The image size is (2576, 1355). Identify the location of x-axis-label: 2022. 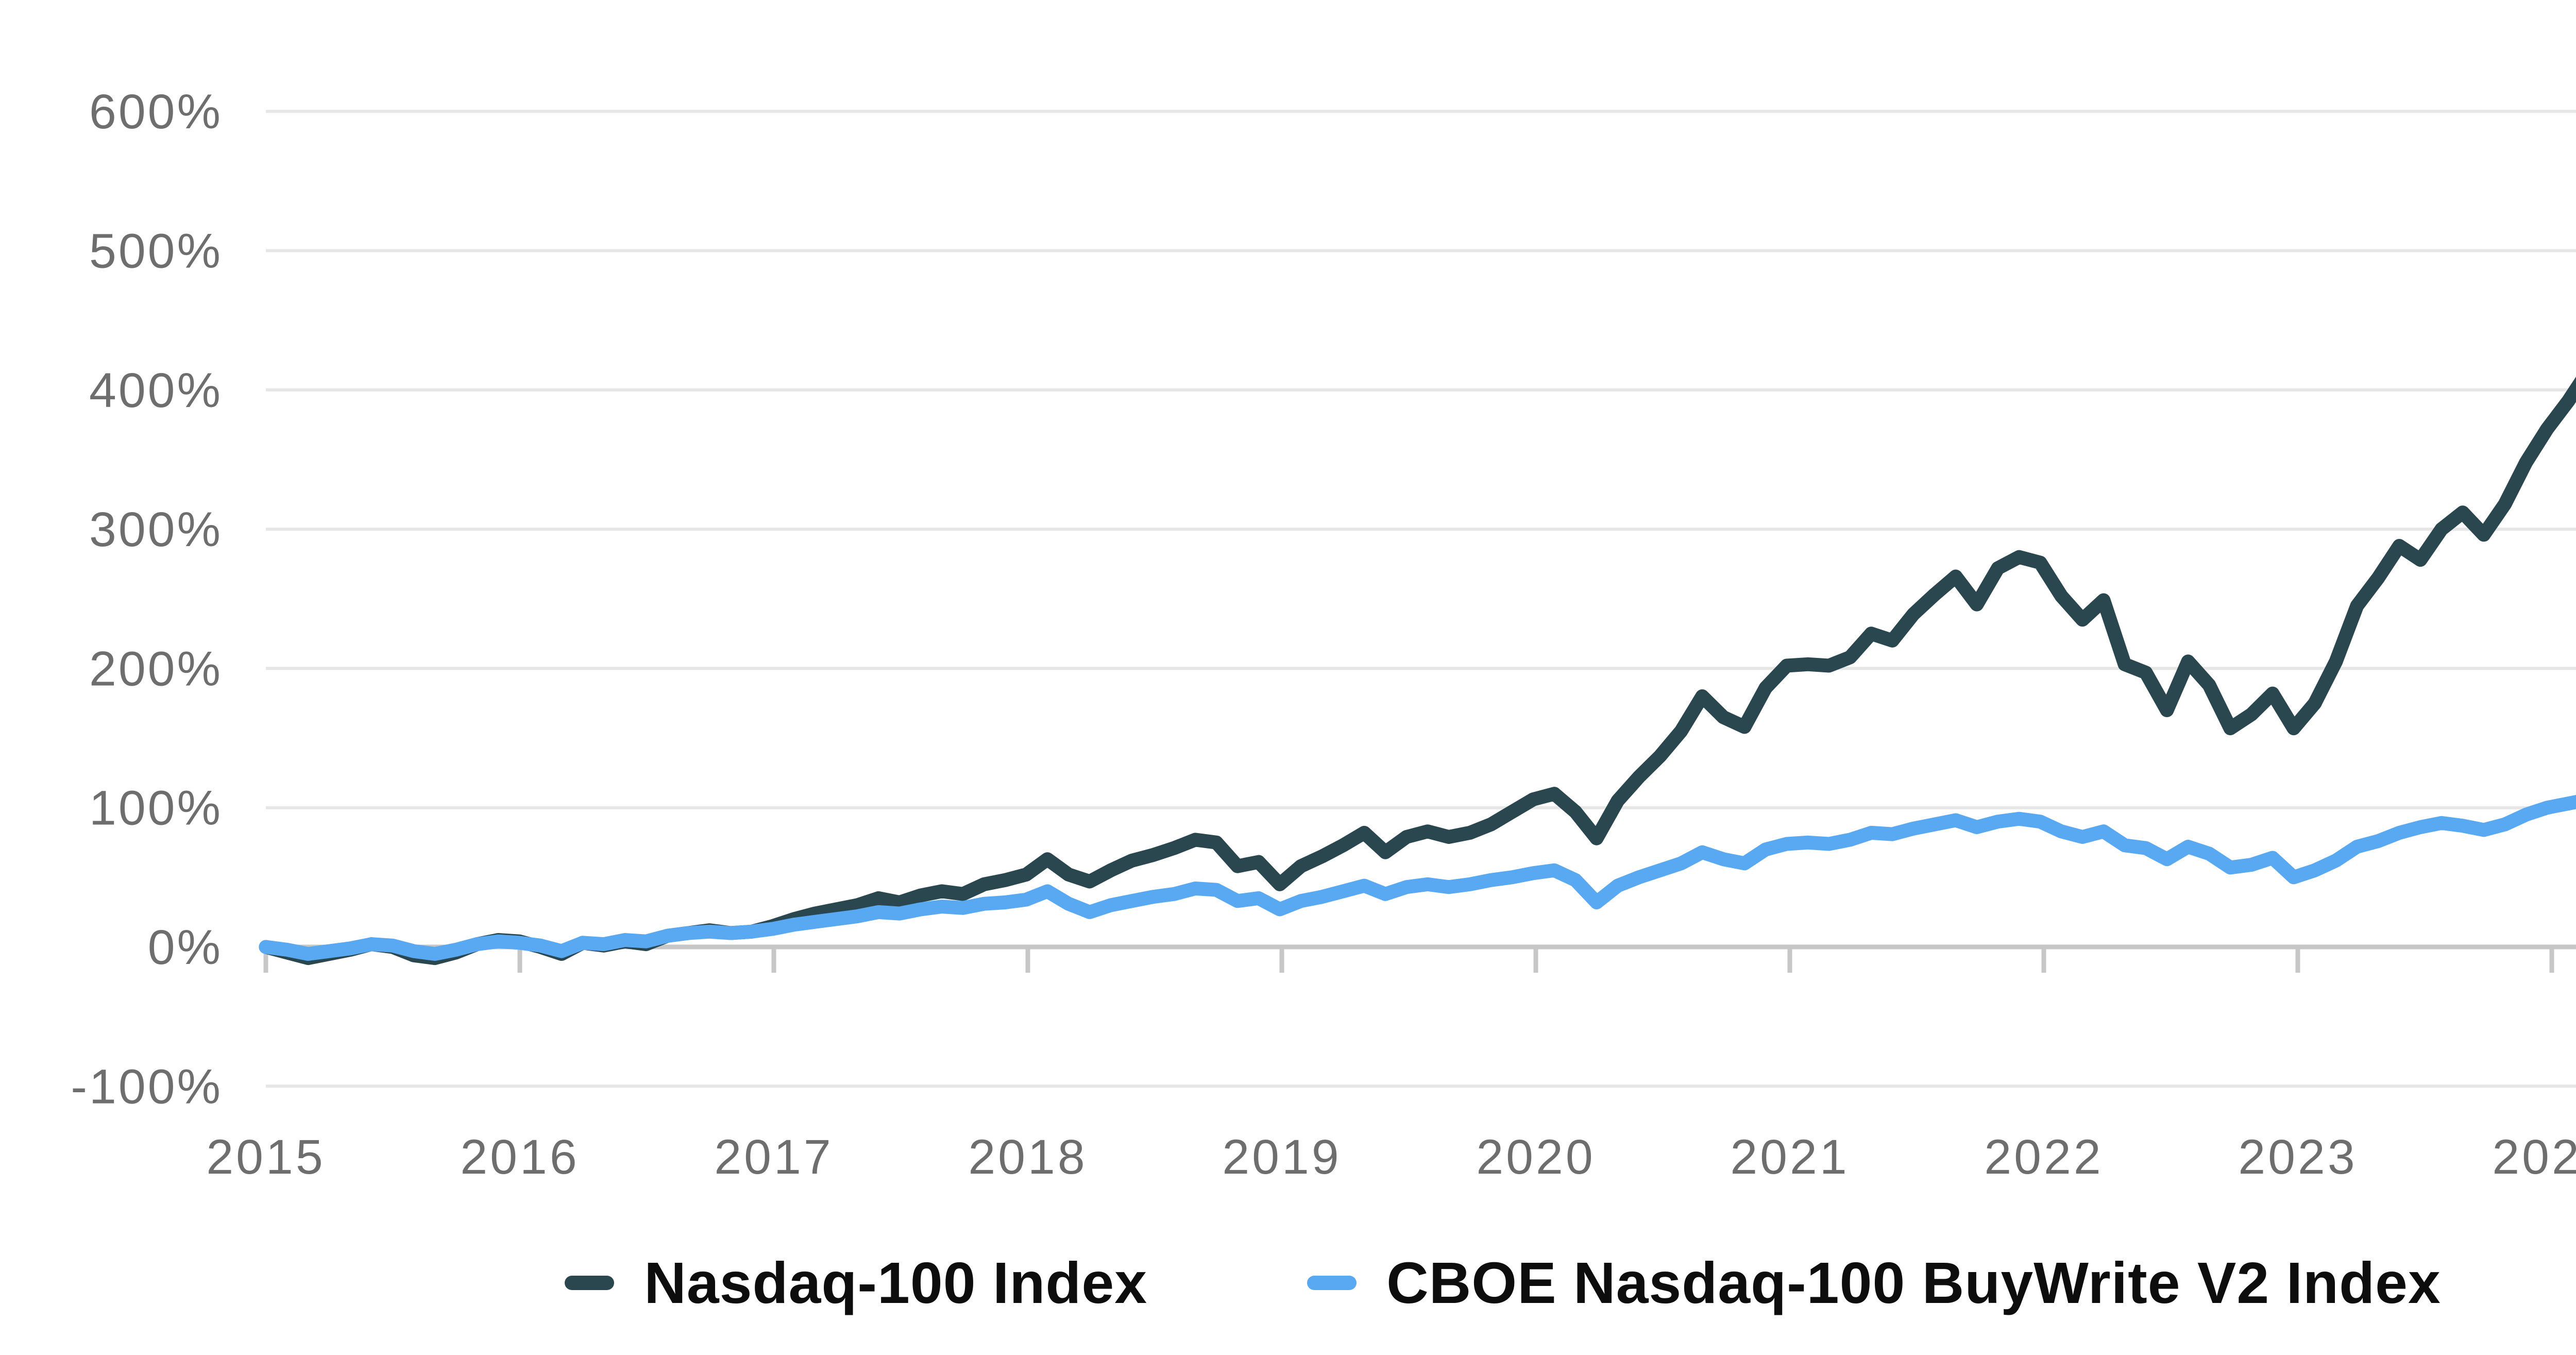
(2043, 1157).